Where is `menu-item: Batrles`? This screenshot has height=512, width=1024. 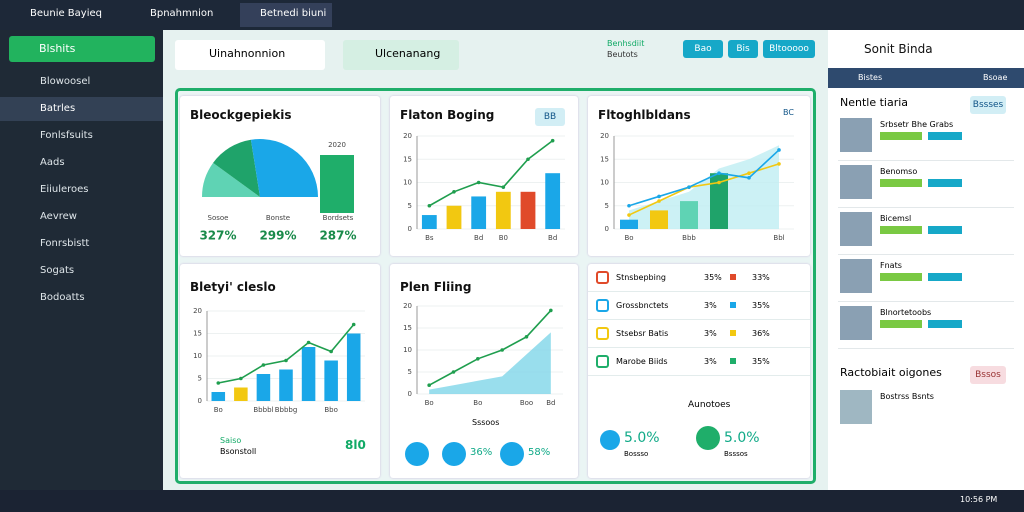 menu-item: Batrles is located at coordinates (81, 109).